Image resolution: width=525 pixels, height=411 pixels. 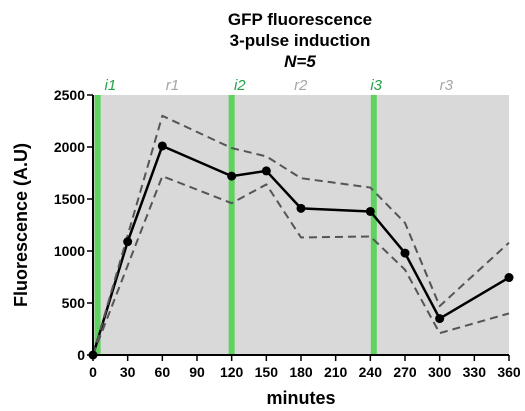 What do you see at coordinates (163, 372) in the screenshot?
I see `x-tick-label: 60` at bounding box center [163, 372].